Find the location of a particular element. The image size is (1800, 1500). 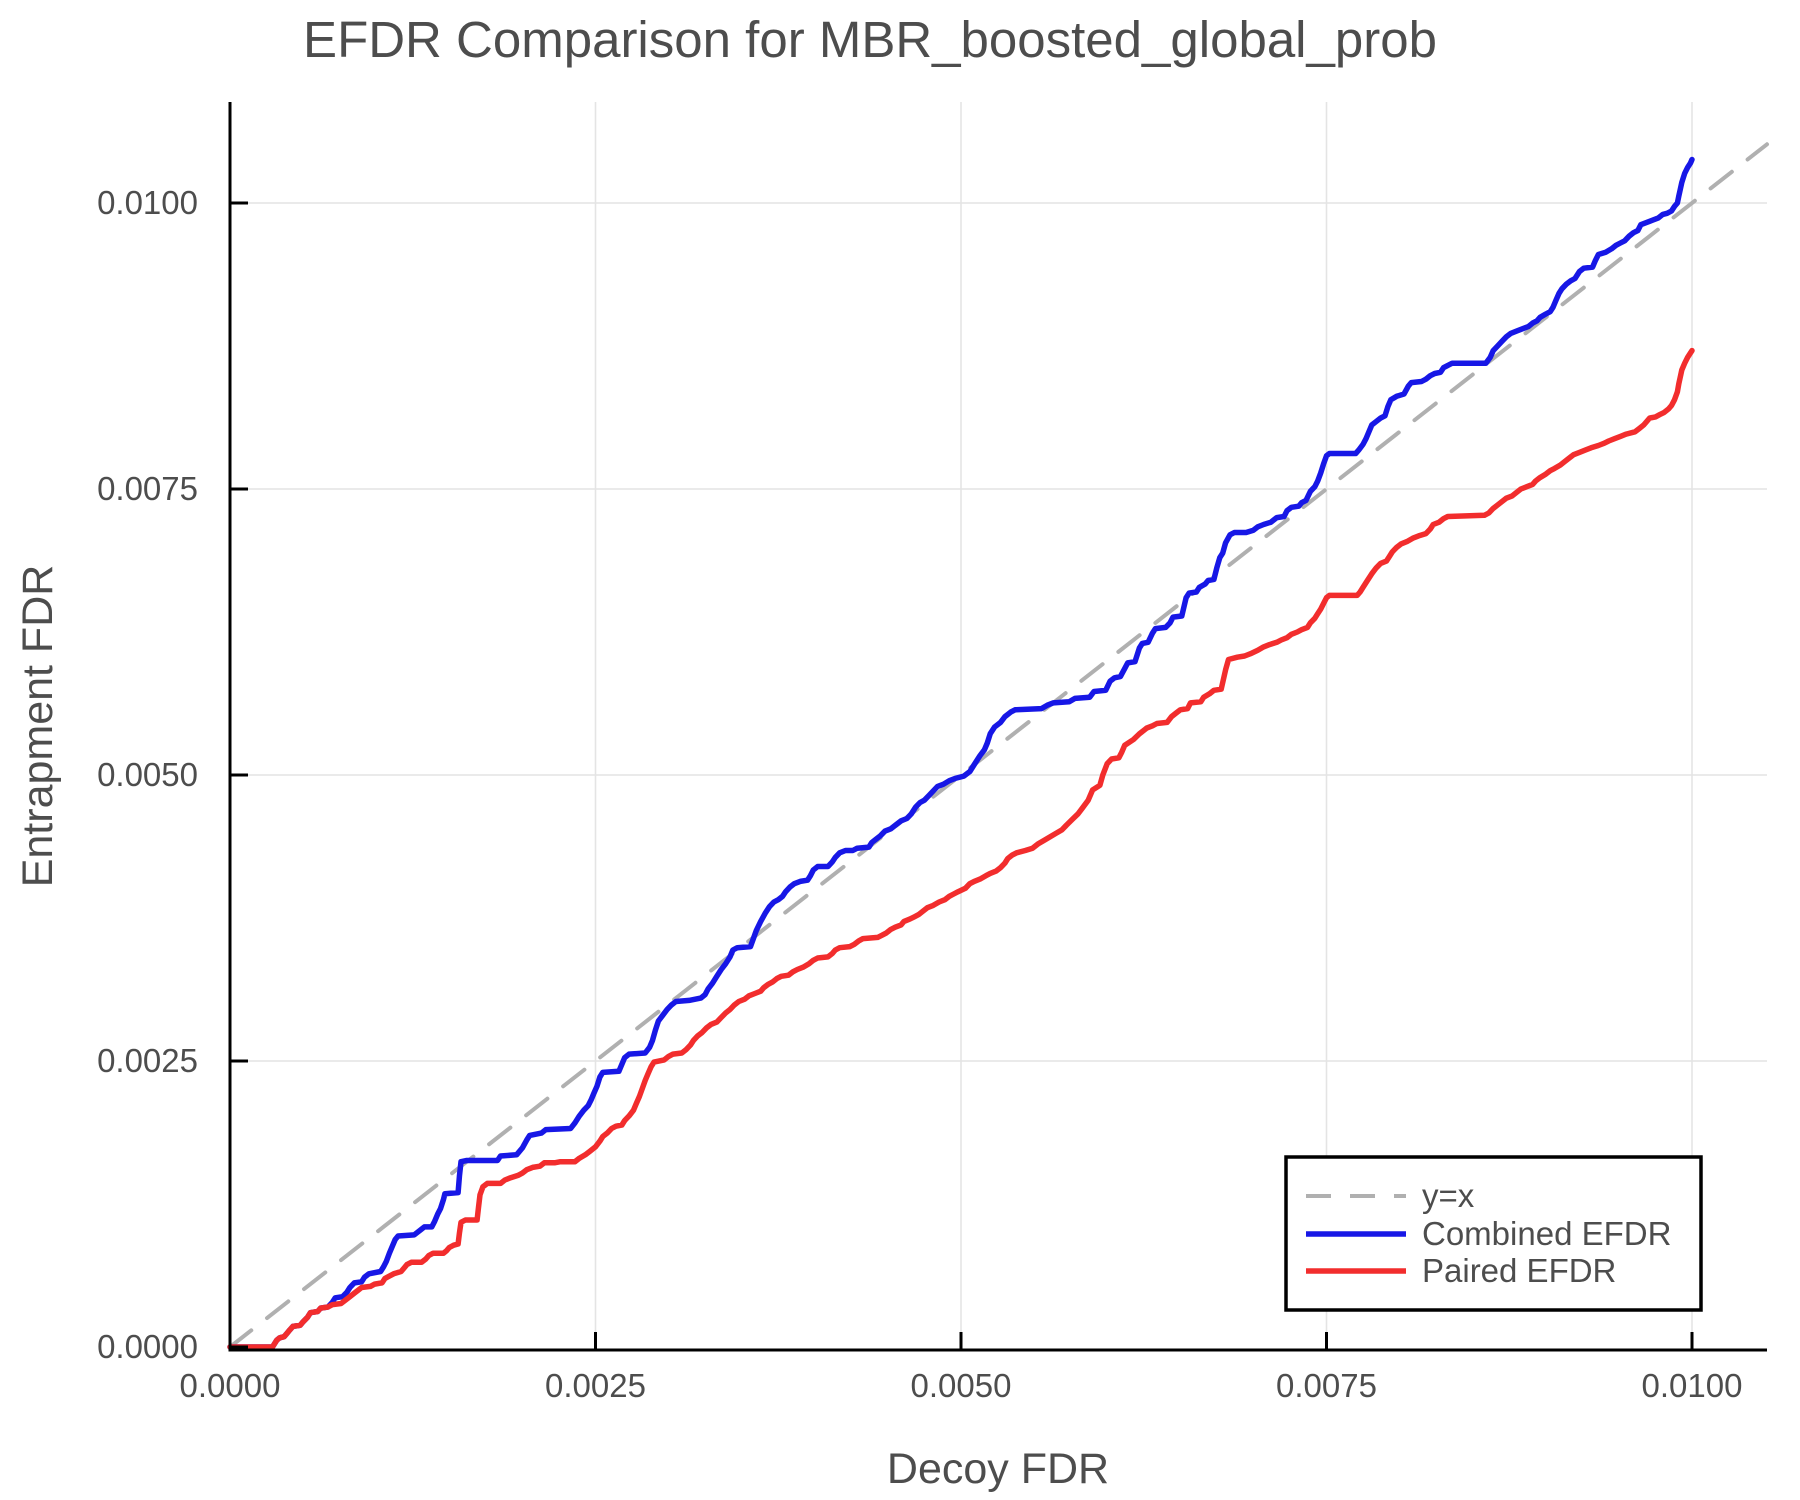

y-axis-label: Entrapment FDR is located at coordinates (38, 726).